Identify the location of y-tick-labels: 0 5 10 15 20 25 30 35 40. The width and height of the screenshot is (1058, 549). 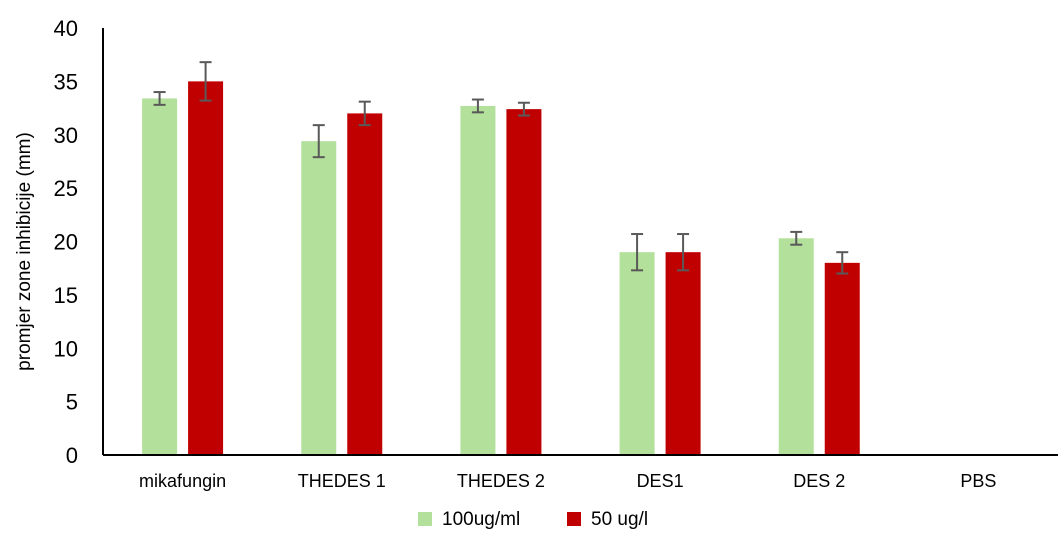
(66, 242).